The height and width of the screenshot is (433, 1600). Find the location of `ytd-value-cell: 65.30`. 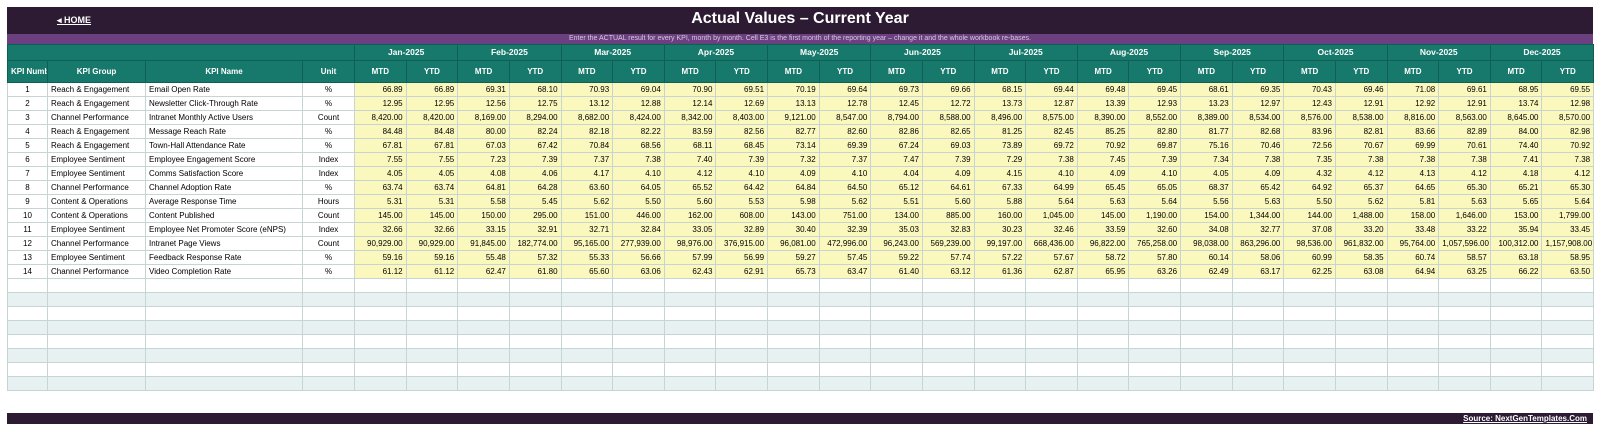

ytd-value-cell: 65.30 is located at coordinates (1568, 187).